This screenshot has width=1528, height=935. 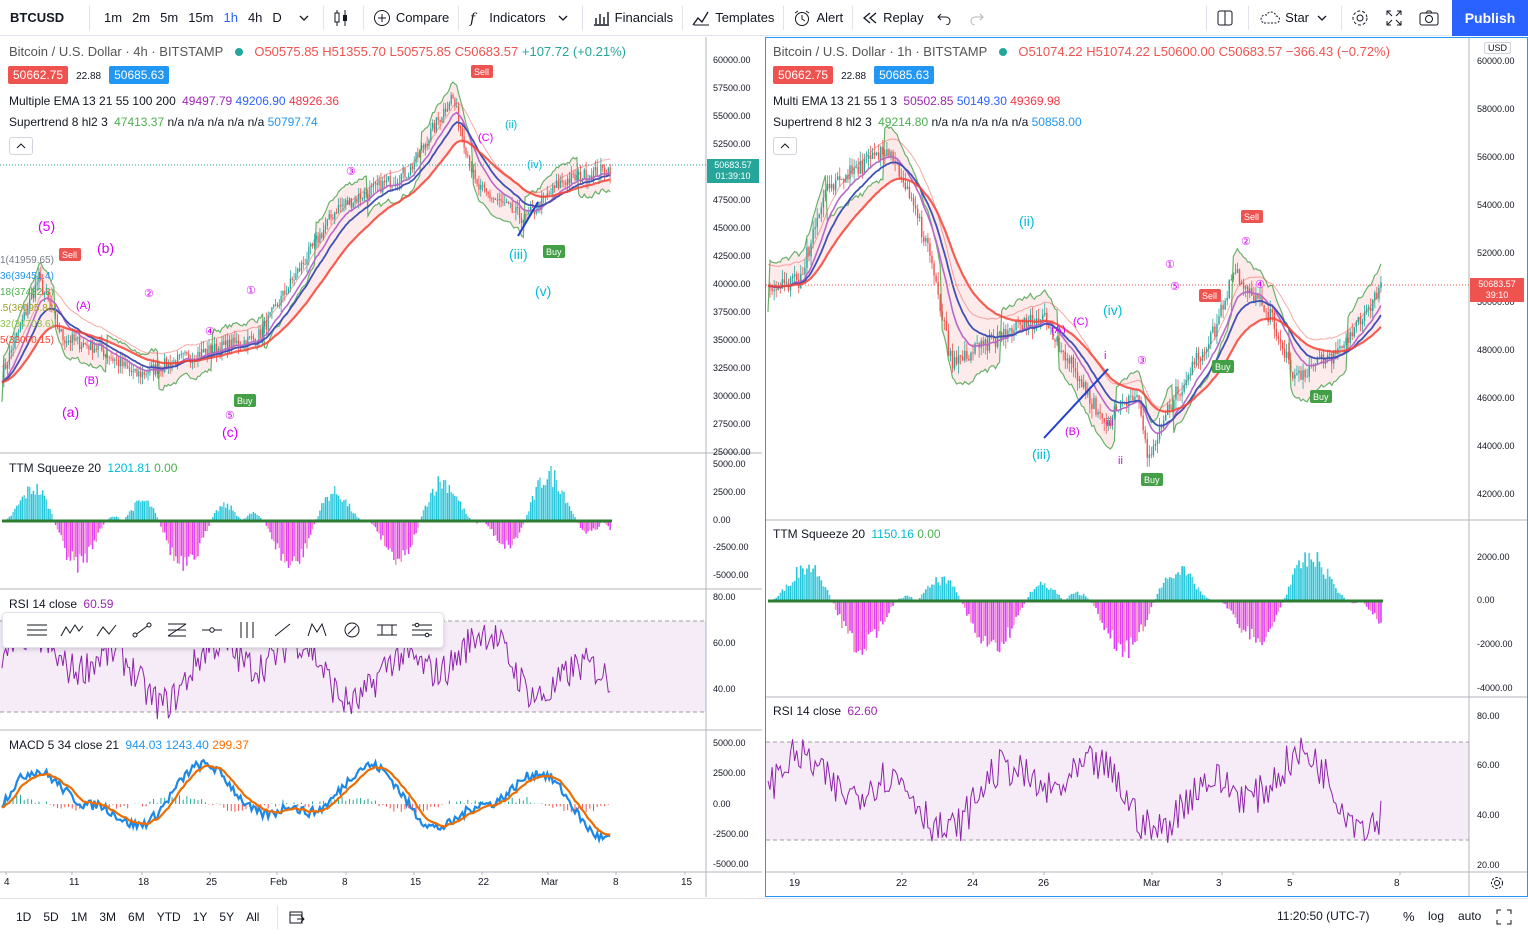 What do you see at coordinates (633, 18) in the screenshot?
I see `financials-button: Financials` at bounding box center [633, 18].